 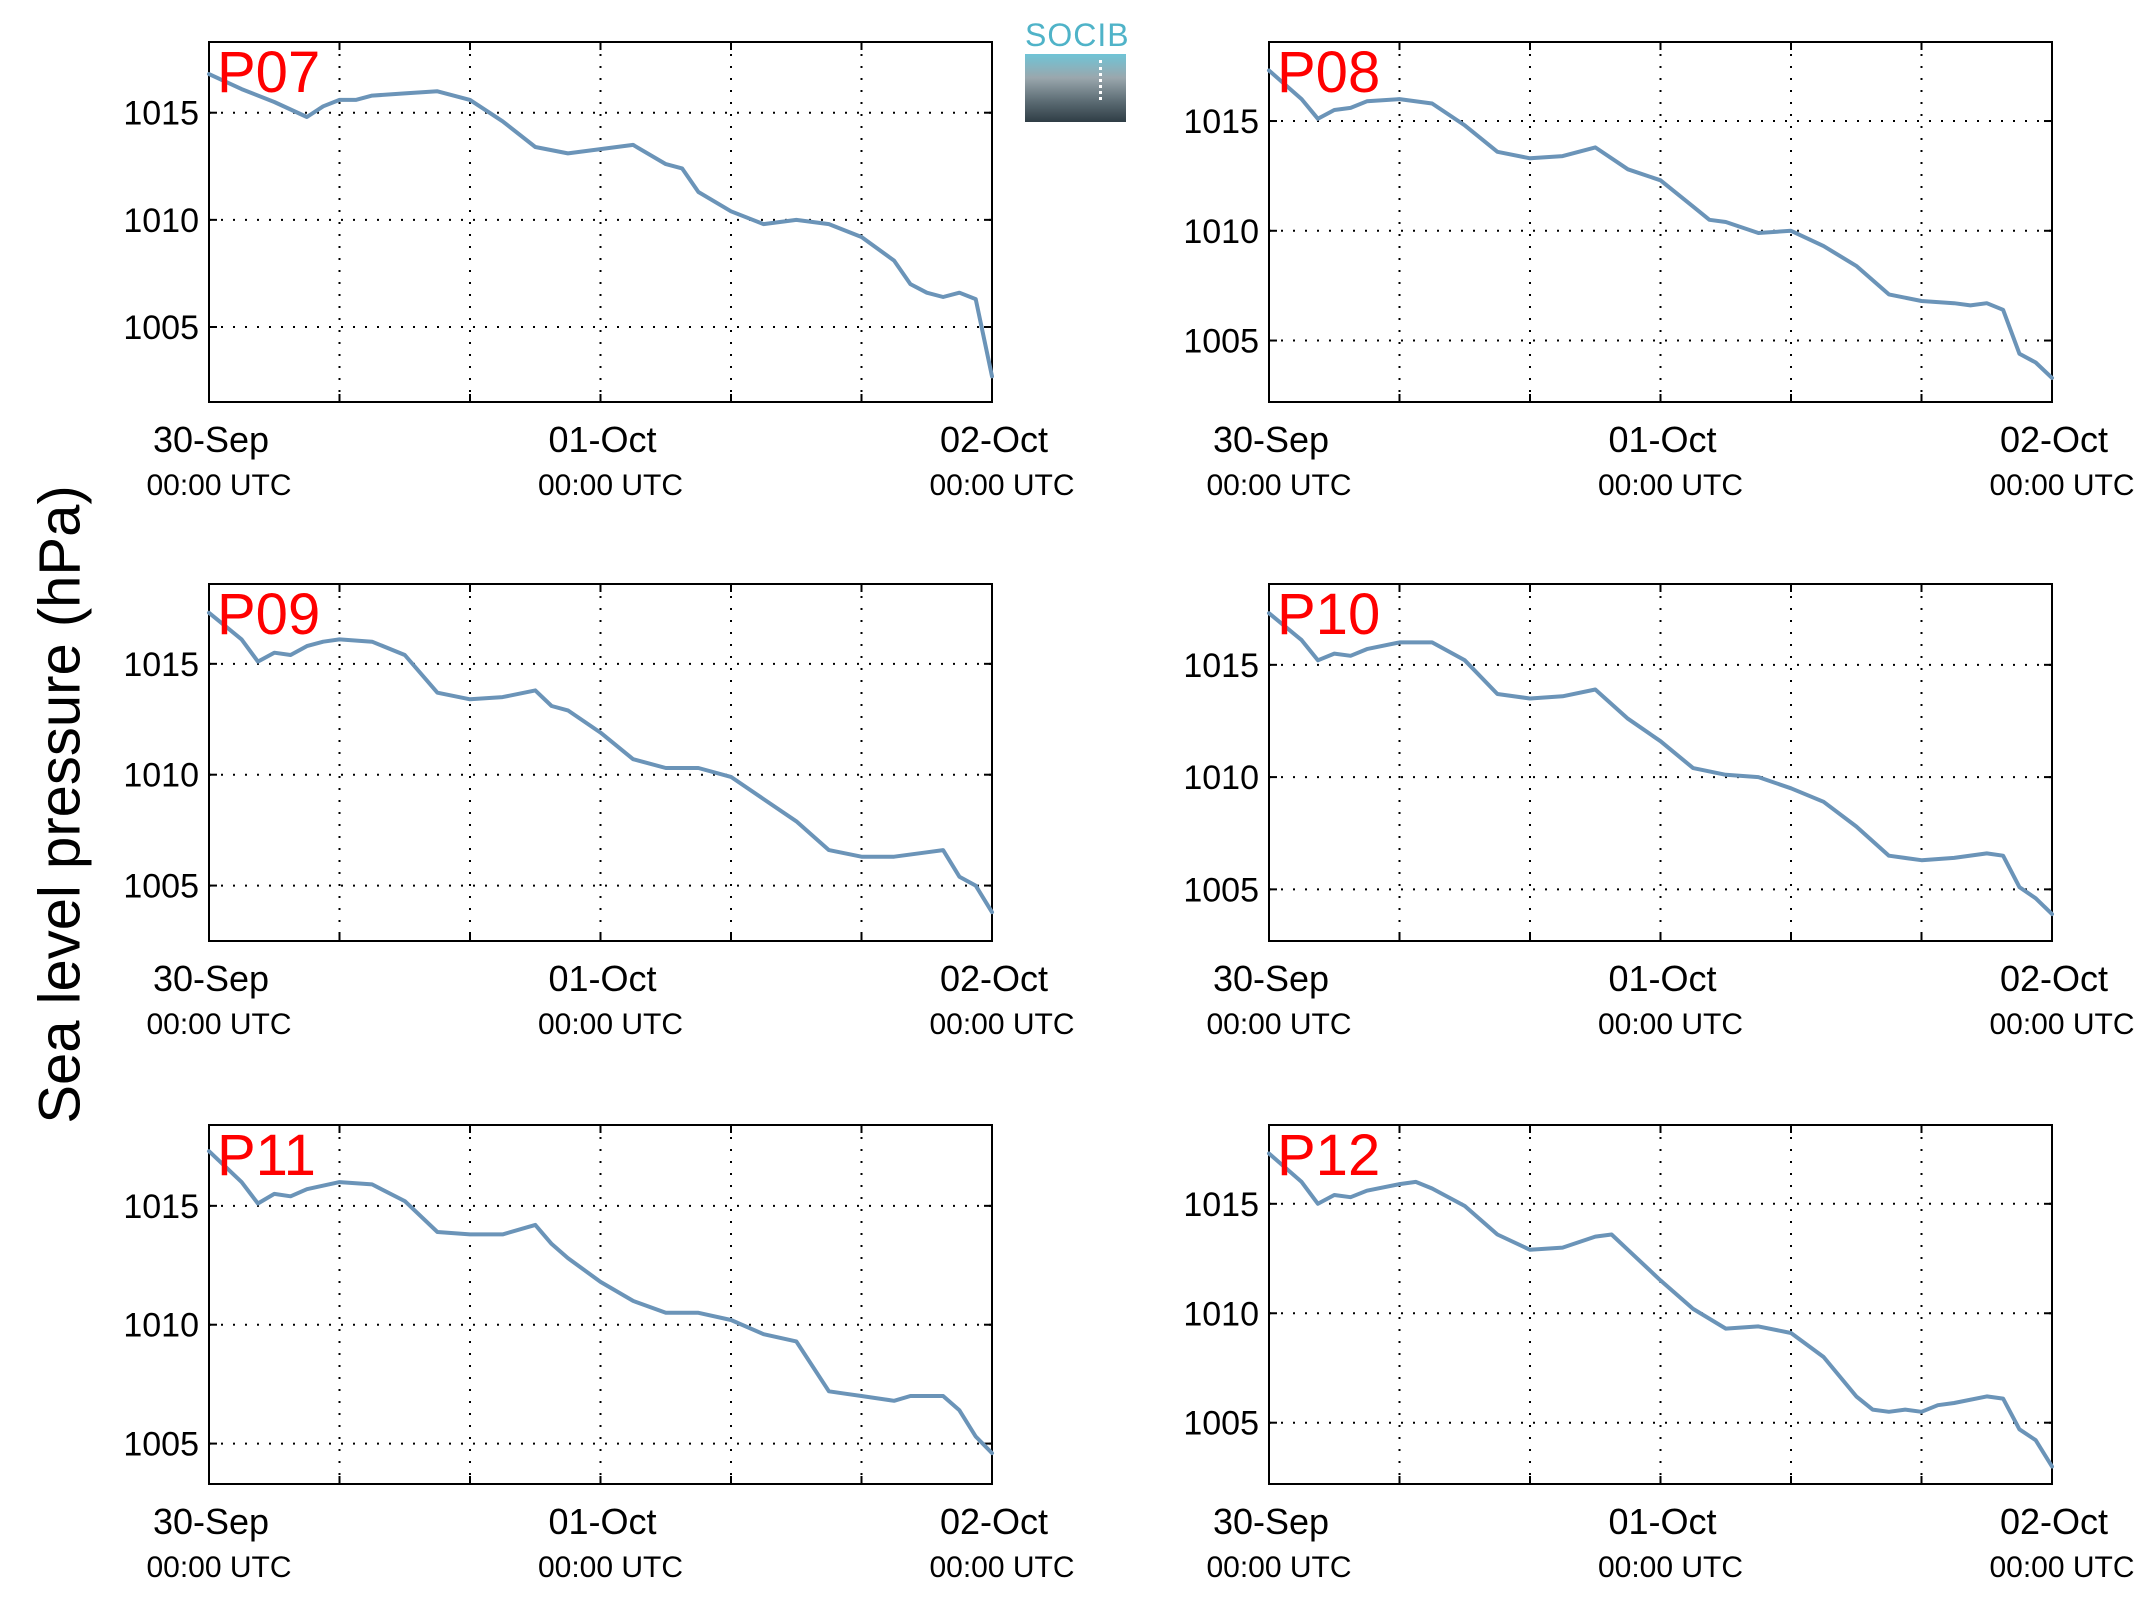 What do you see at coordinates (1328, 1155) in the screenshot?
I see `panel-label: P12` at bounding box center [1328, 1155].